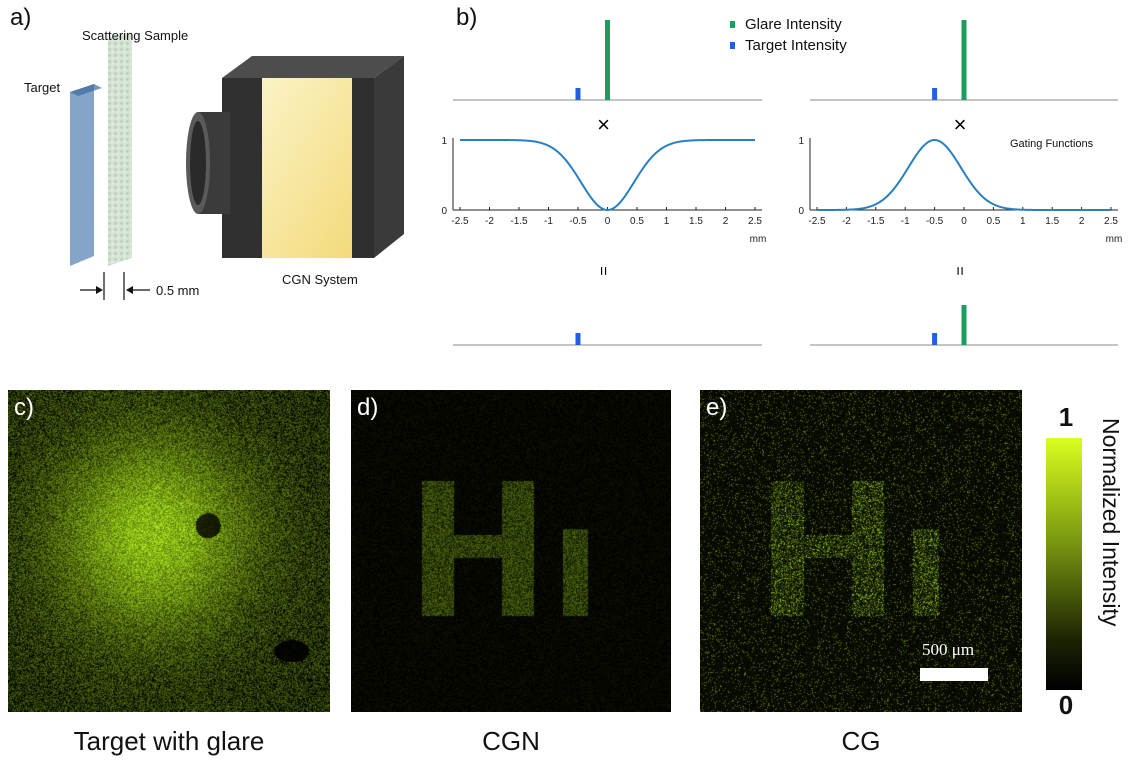 The image size is (1134, 764). What do you see at coordinates (964, 325) in the screenshot?
I see `output-right-glare-bar` at bounding box center [964, 325].